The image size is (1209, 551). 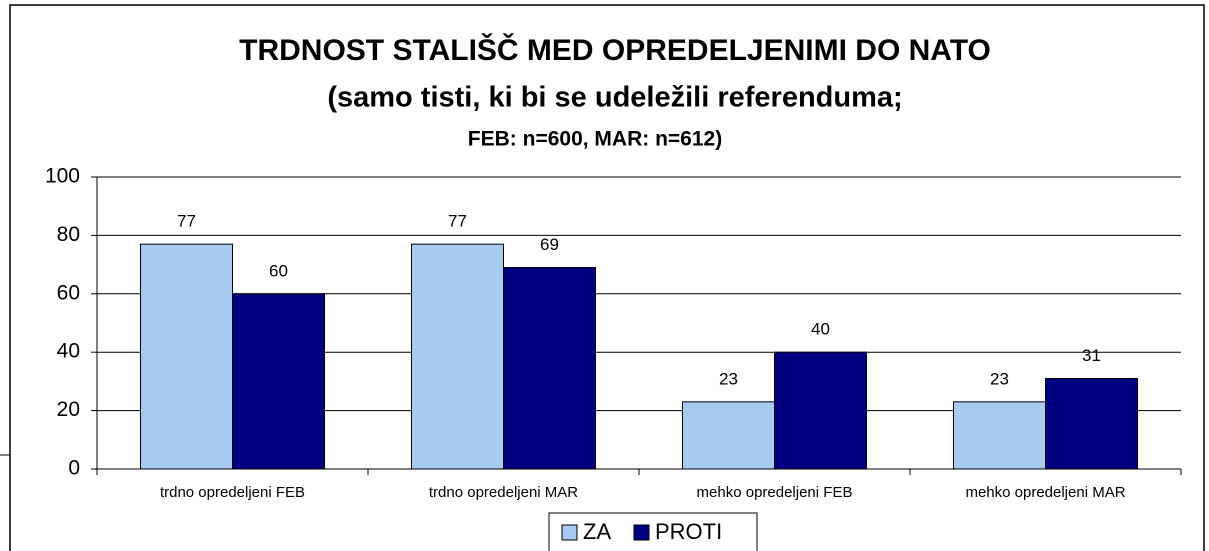 I want to click on data-label: 60, so click(x=278, y=270).